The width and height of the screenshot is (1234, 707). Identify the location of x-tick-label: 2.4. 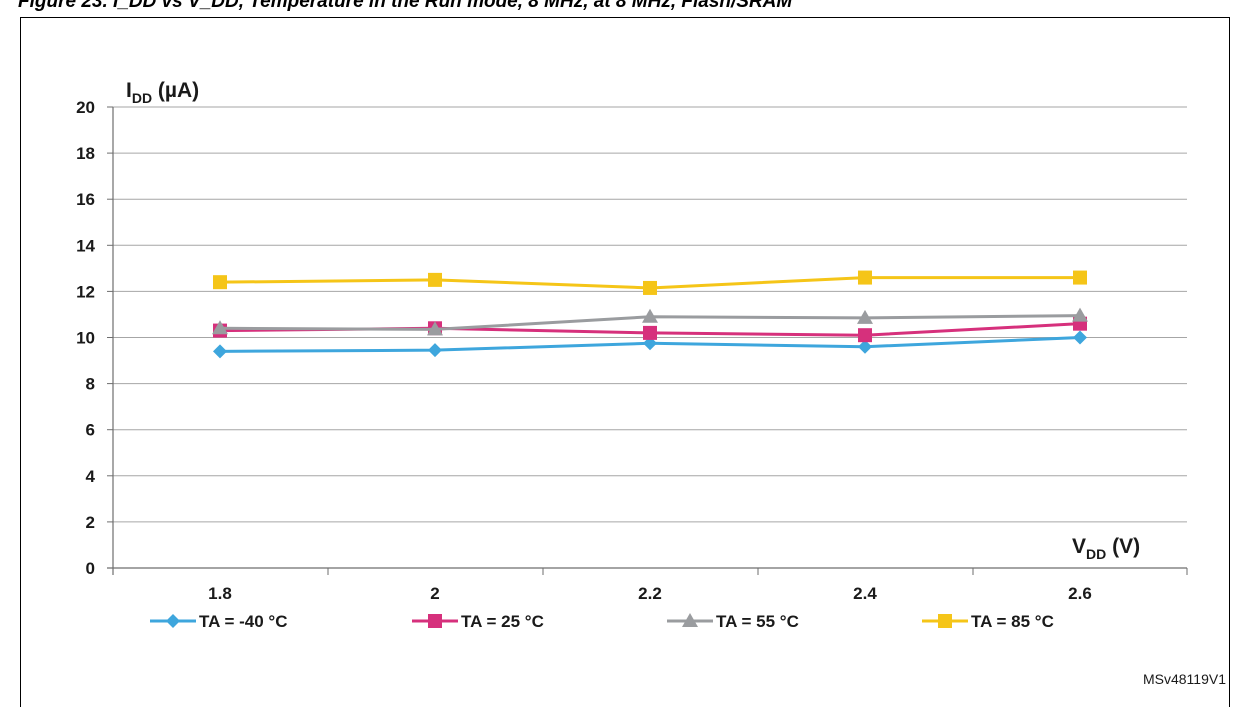
(865, 593).